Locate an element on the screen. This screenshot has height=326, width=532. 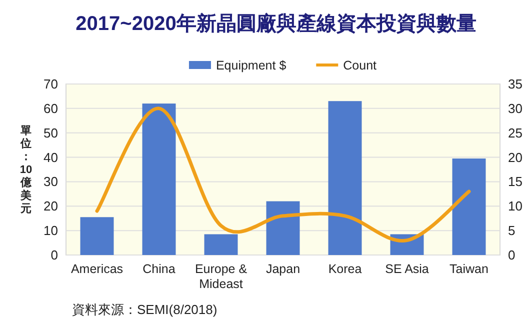
y2-tick-label: 25 is located at coordinates (515, 132).